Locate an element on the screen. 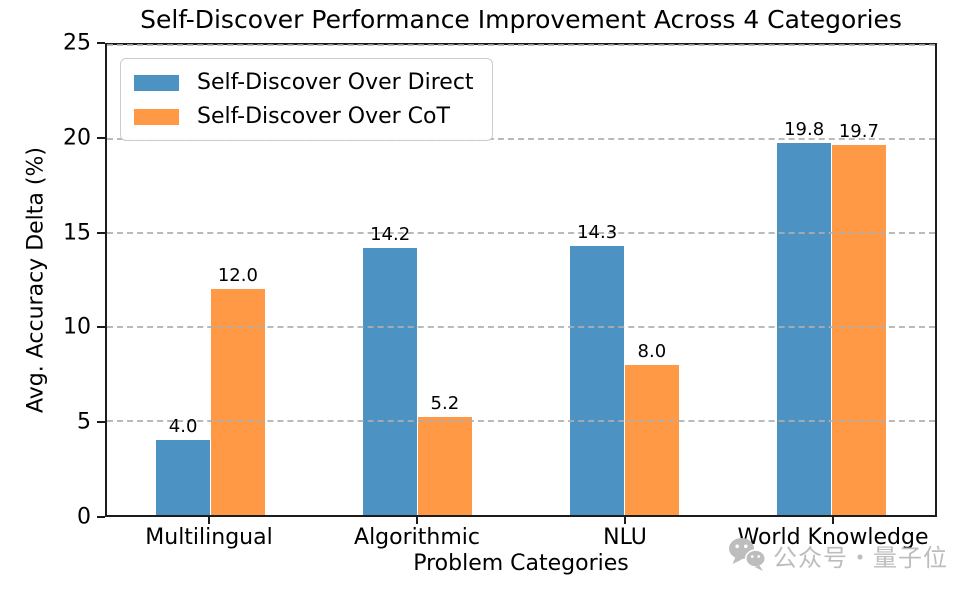 This screenshot has height=594, width=968. legend-entry-direct: Self-Discover Over Direct is located at coordinates (304, 82).